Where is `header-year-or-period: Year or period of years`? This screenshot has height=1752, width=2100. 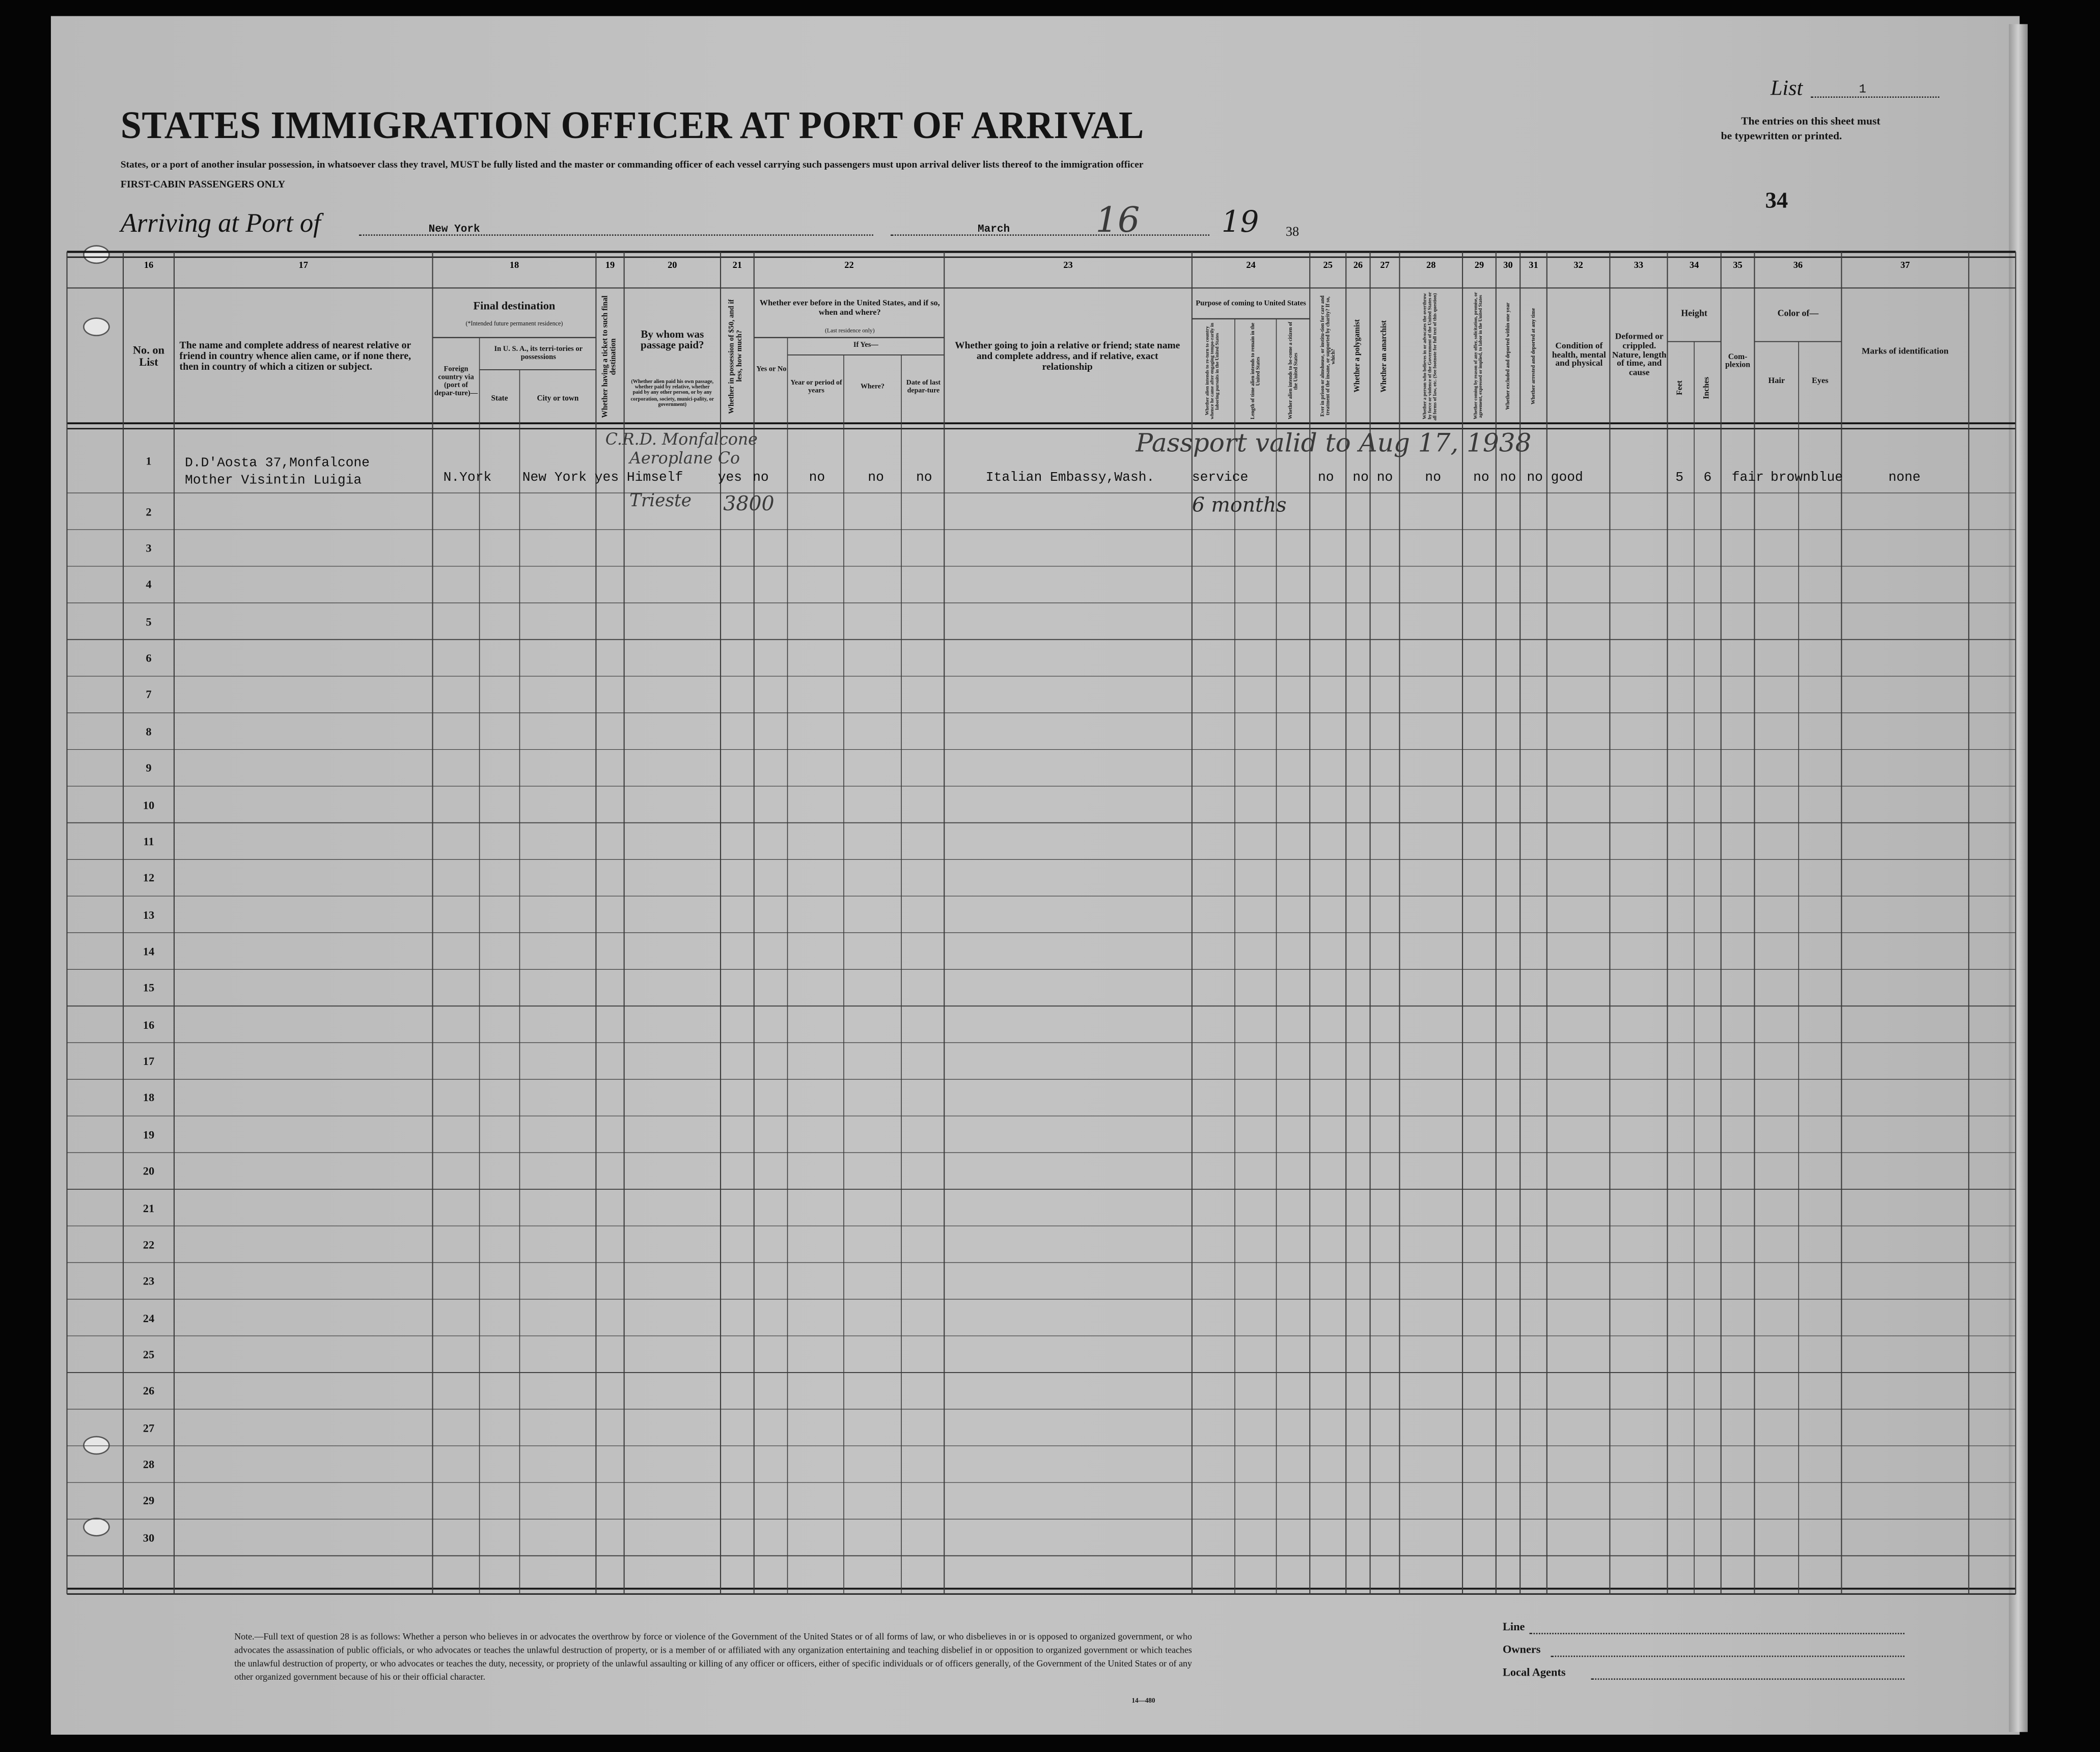 header-year-or-period: Year or period of years is located at coordinates (816, 387).